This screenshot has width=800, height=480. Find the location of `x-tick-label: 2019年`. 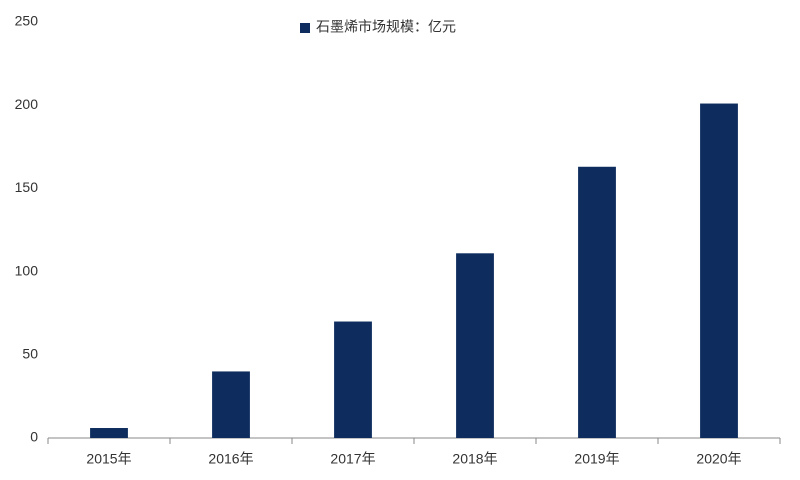

x-tick-label: 2019年 is located at coordinates (596, 459).